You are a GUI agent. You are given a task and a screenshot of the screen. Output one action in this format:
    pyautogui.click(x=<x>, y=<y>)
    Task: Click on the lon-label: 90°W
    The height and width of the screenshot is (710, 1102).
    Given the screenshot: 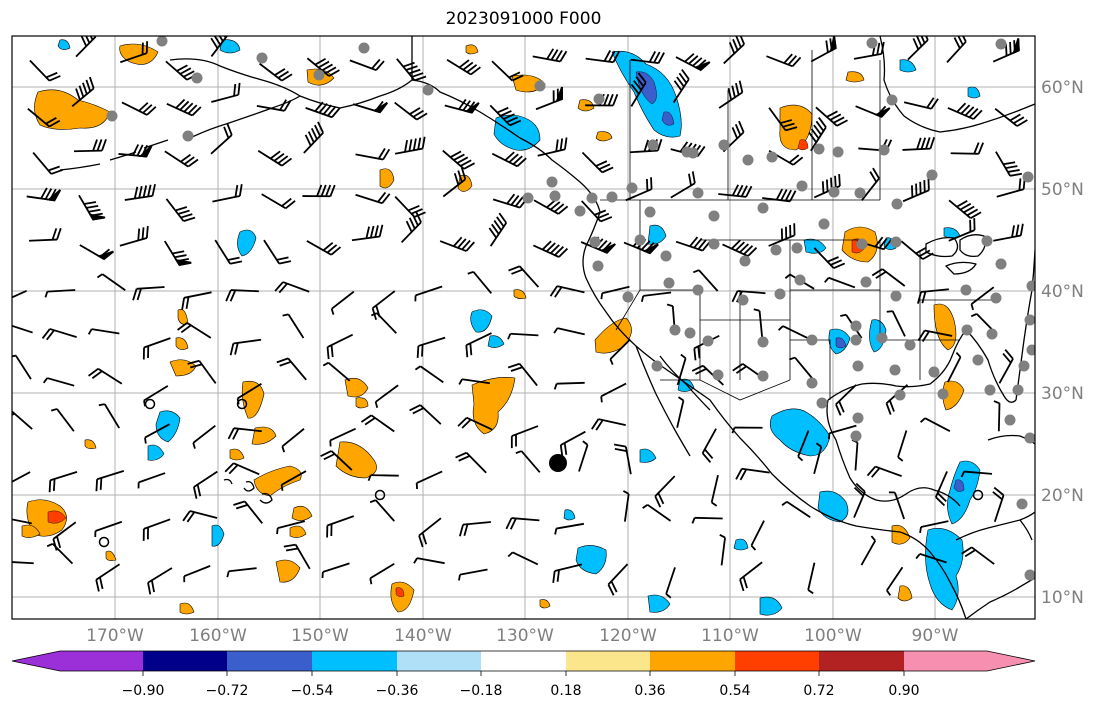 What is the action you would take?
    pyautogui.click(x=935, y=636)
    